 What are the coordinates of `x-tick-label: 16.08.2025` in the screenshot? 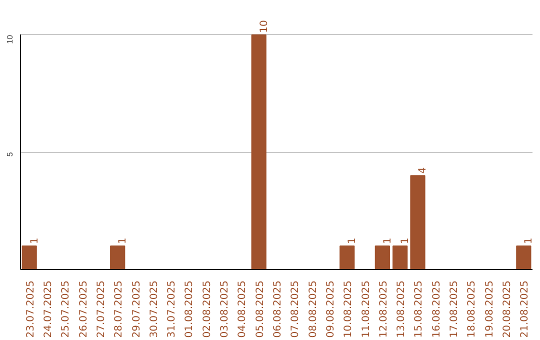 It's located at (436, 309).